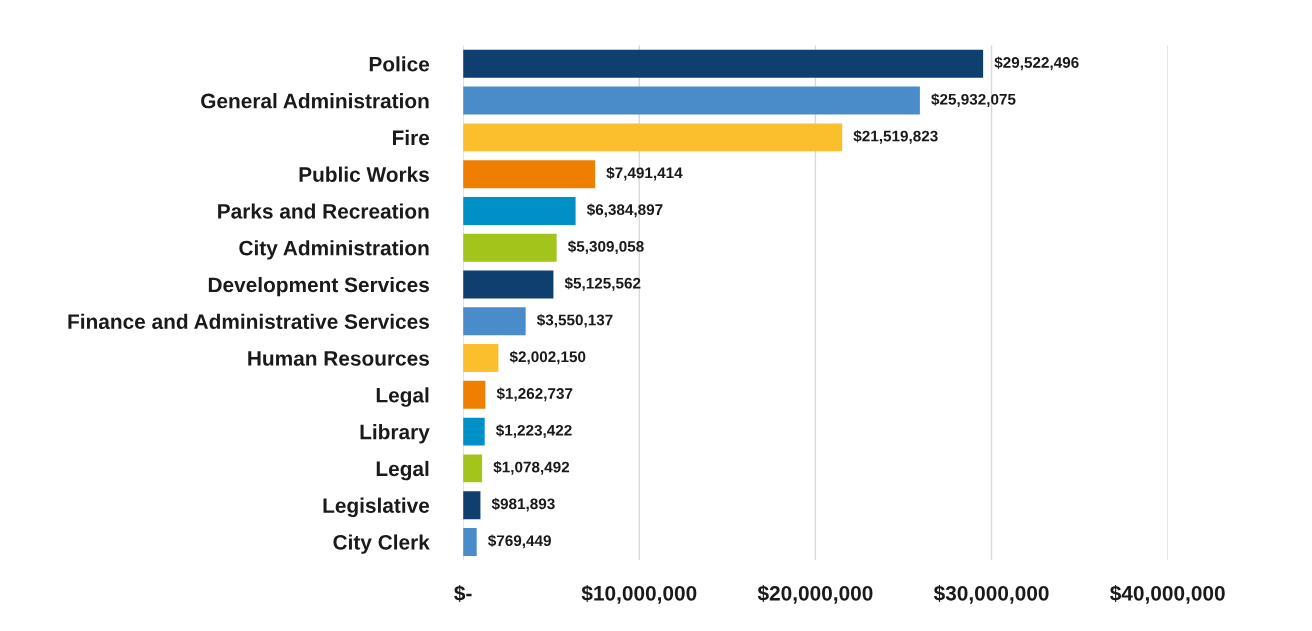  Describe the element at coordinates (534, 394) in the screenshot. I see `data-label: $1,262,737` at that location.